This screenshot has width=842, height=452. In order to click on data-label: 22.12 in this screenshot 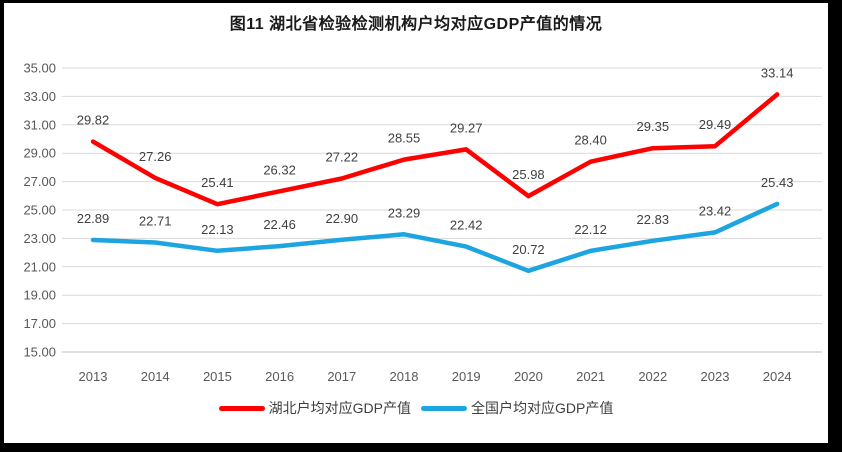, I will do `click(590, 229)`.